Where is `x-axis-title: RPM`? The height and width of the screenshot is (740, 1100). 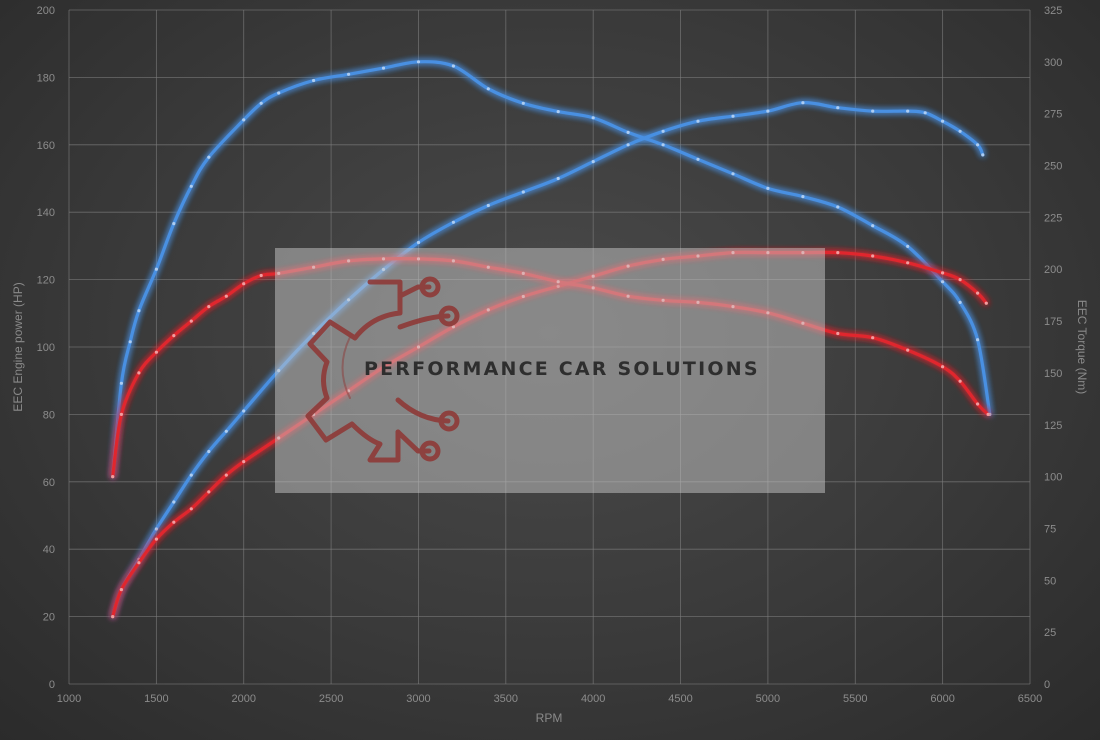 x-axis-title: RPM is located at coordinates (549, 718).